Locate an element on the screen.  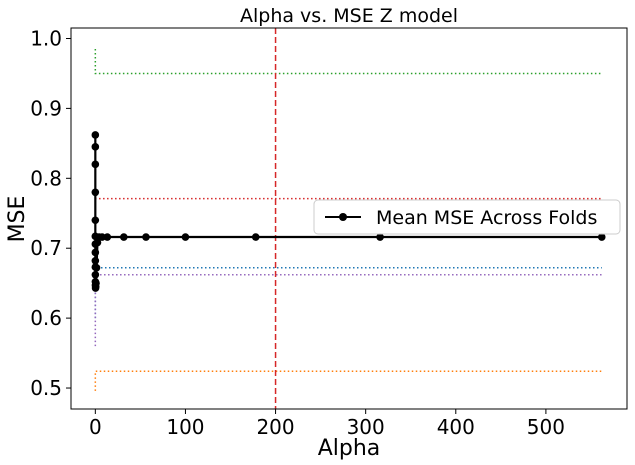
chart-title: Alpha vs. MSE Z model is located at coordinates (349, 16).